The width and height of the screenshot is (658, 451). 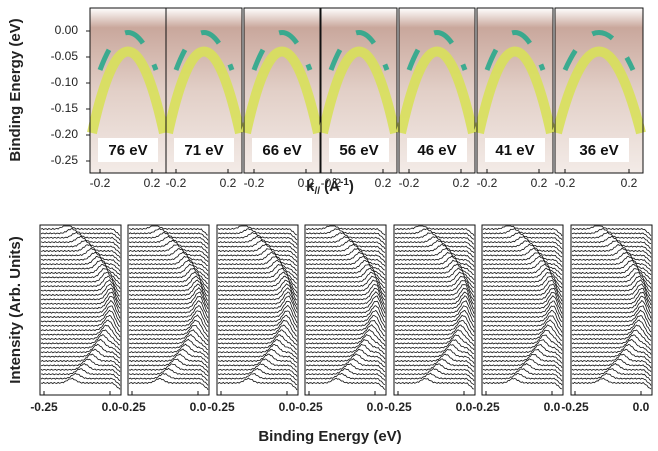 What do you see at coordinates (281, 150) in the screenshot?
I see `panel-label: 66 eV` at bounding box center [281, 150].